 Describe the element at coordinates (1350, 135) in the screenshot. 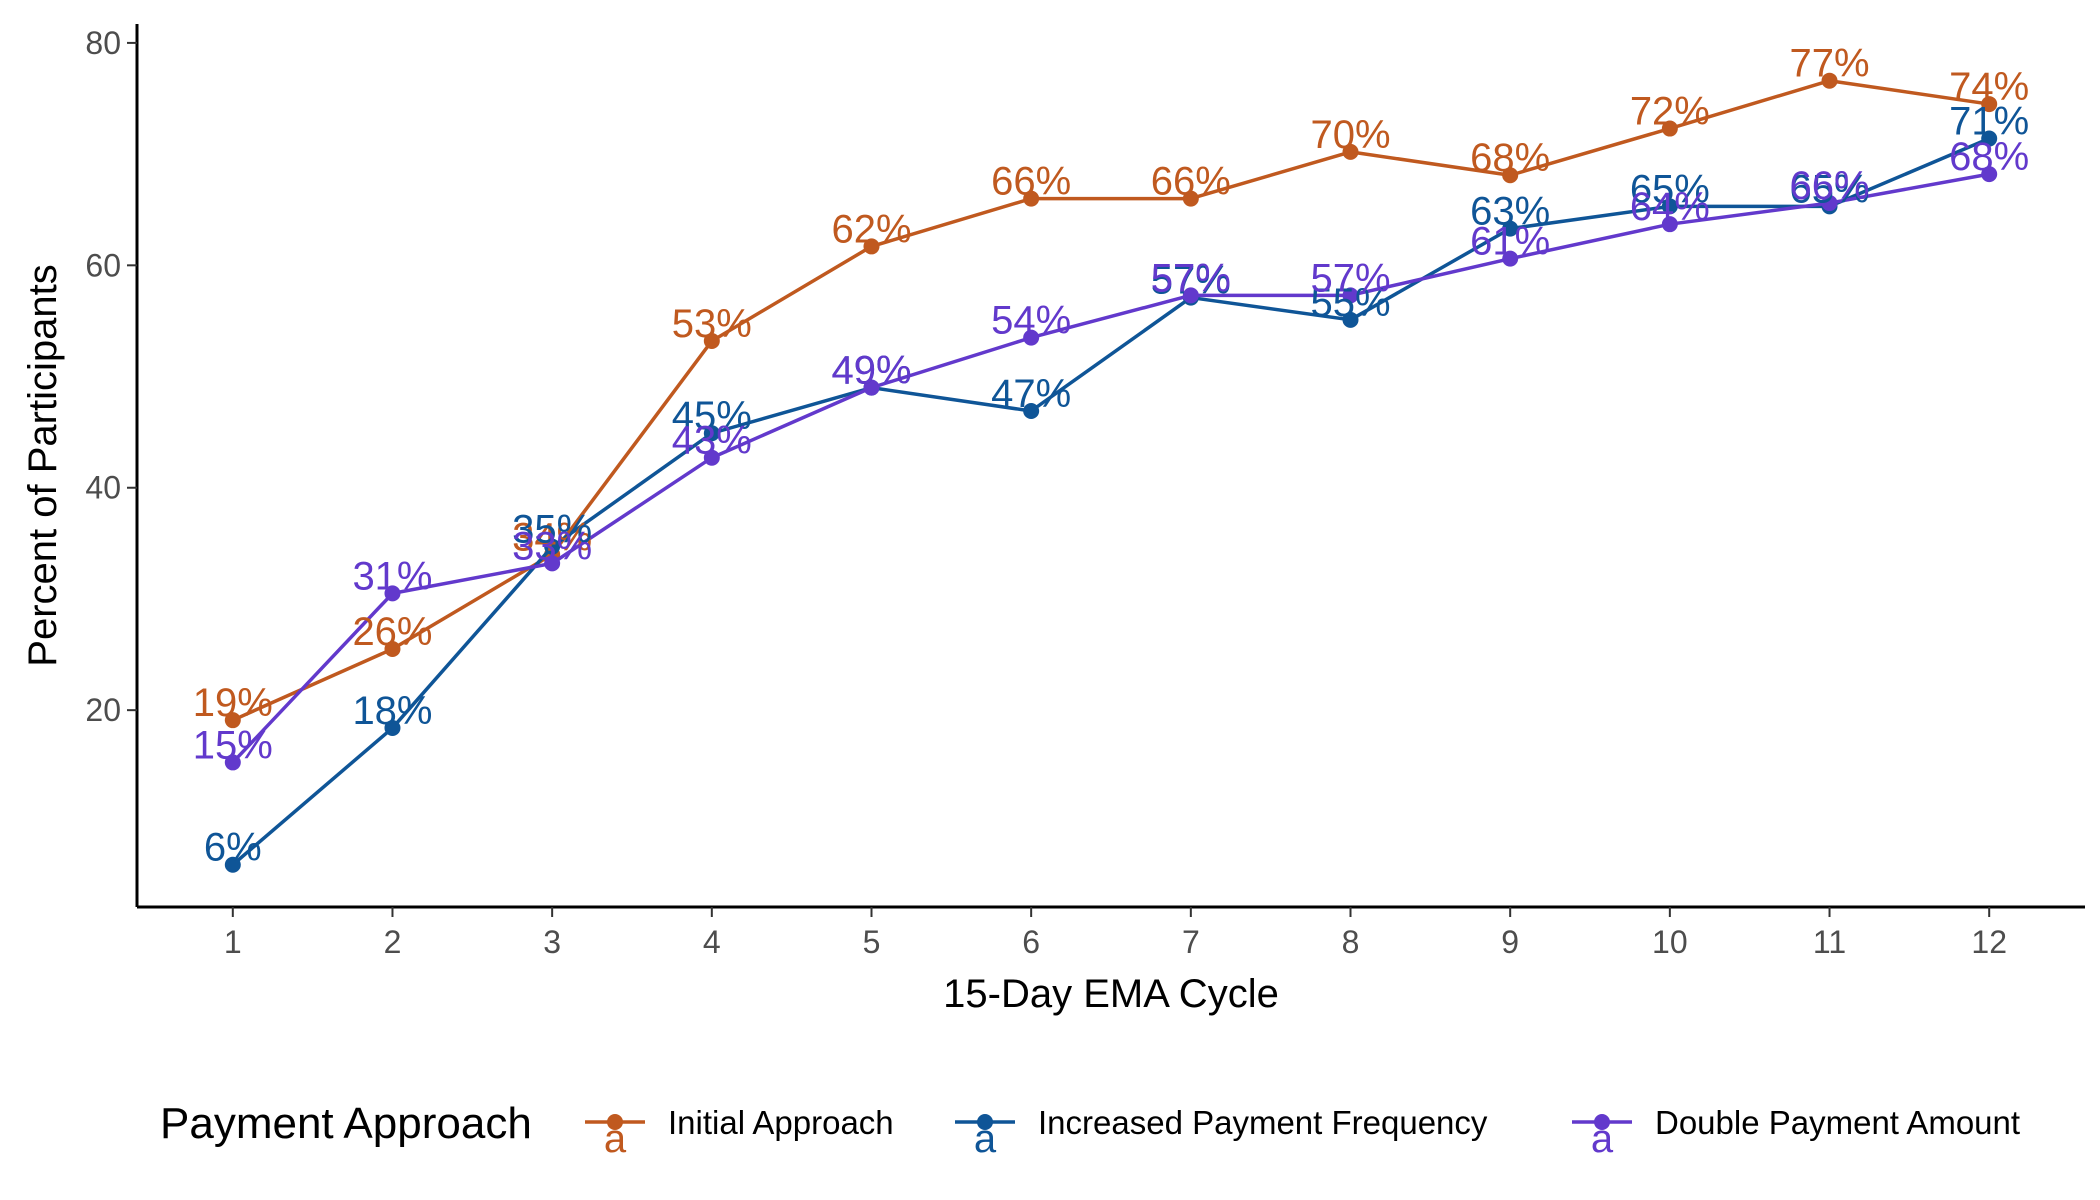

I see `data-label: 70%` at that location.